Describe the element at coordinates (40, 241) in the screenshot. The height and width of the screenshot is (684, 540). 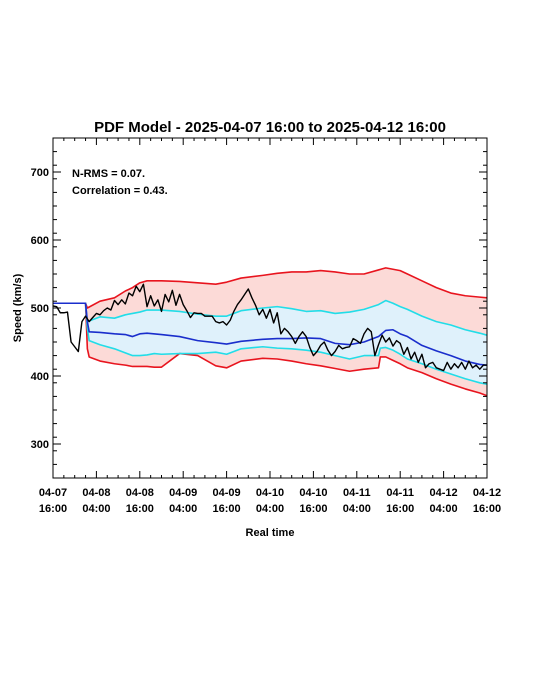
I see `y-tick-label: 600` at that location.